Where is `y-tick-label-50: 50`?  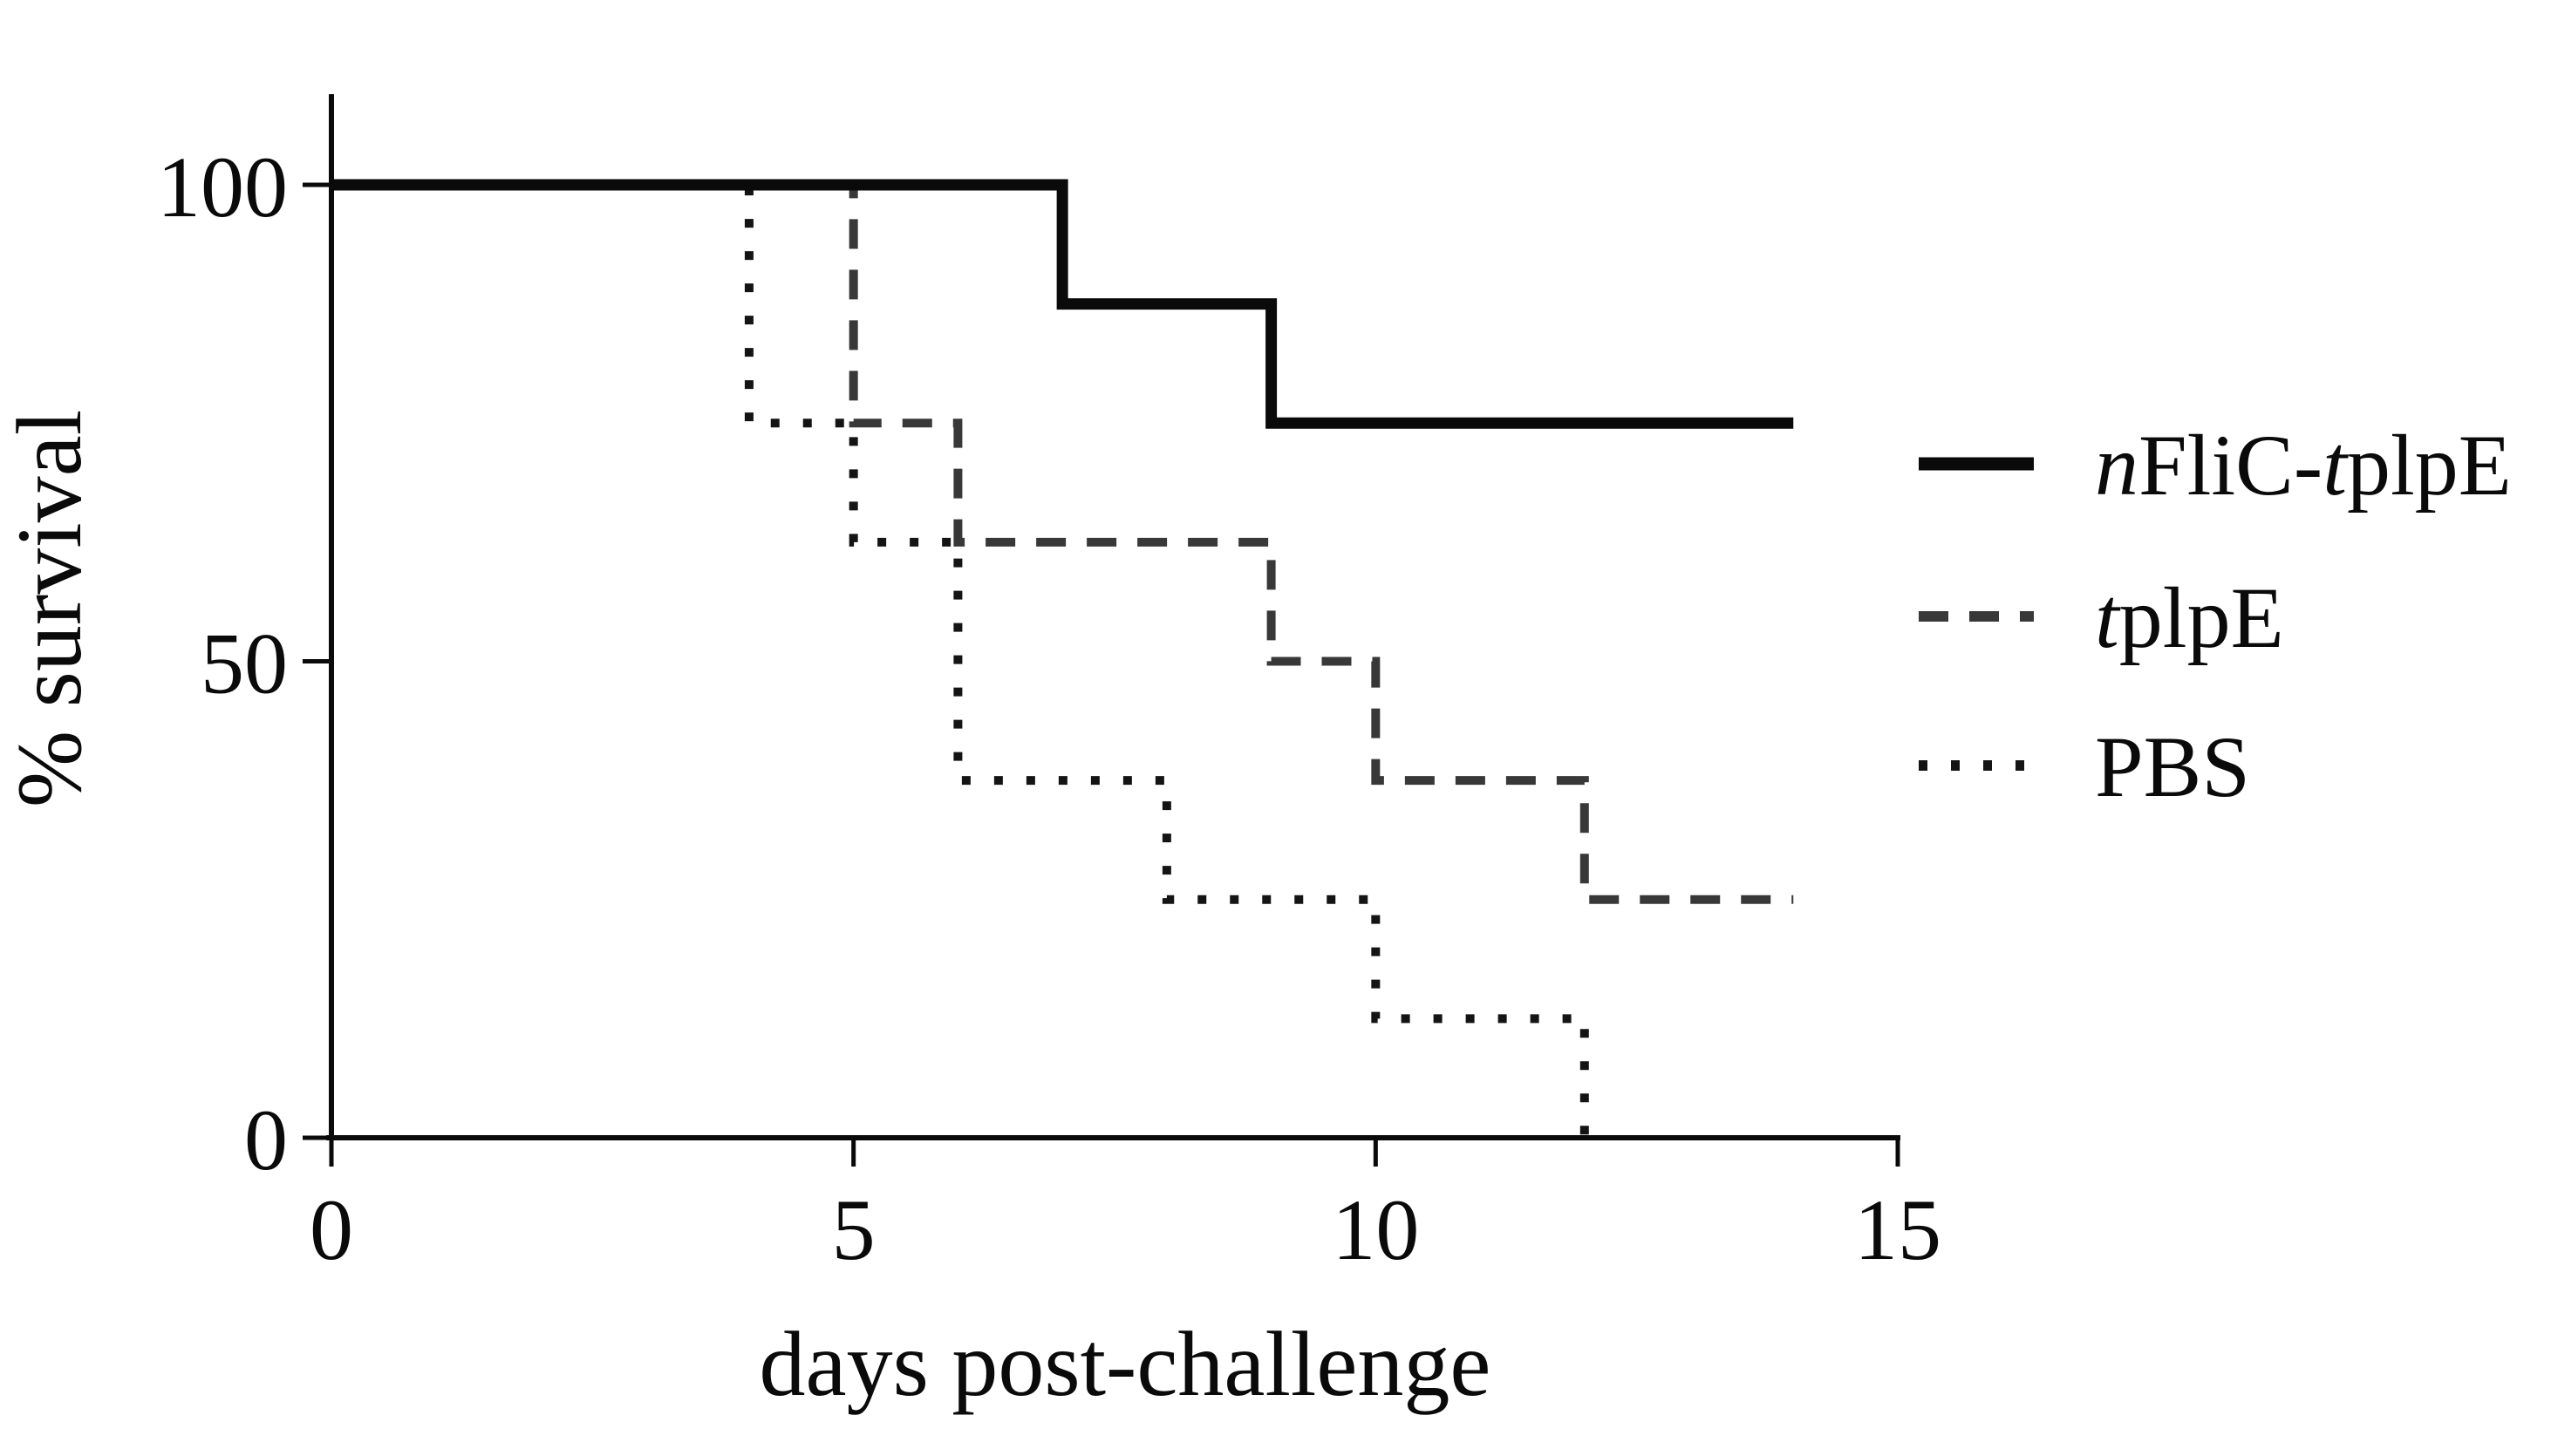
y-tick-label-50: 50 is located at coordinates (244, 664).